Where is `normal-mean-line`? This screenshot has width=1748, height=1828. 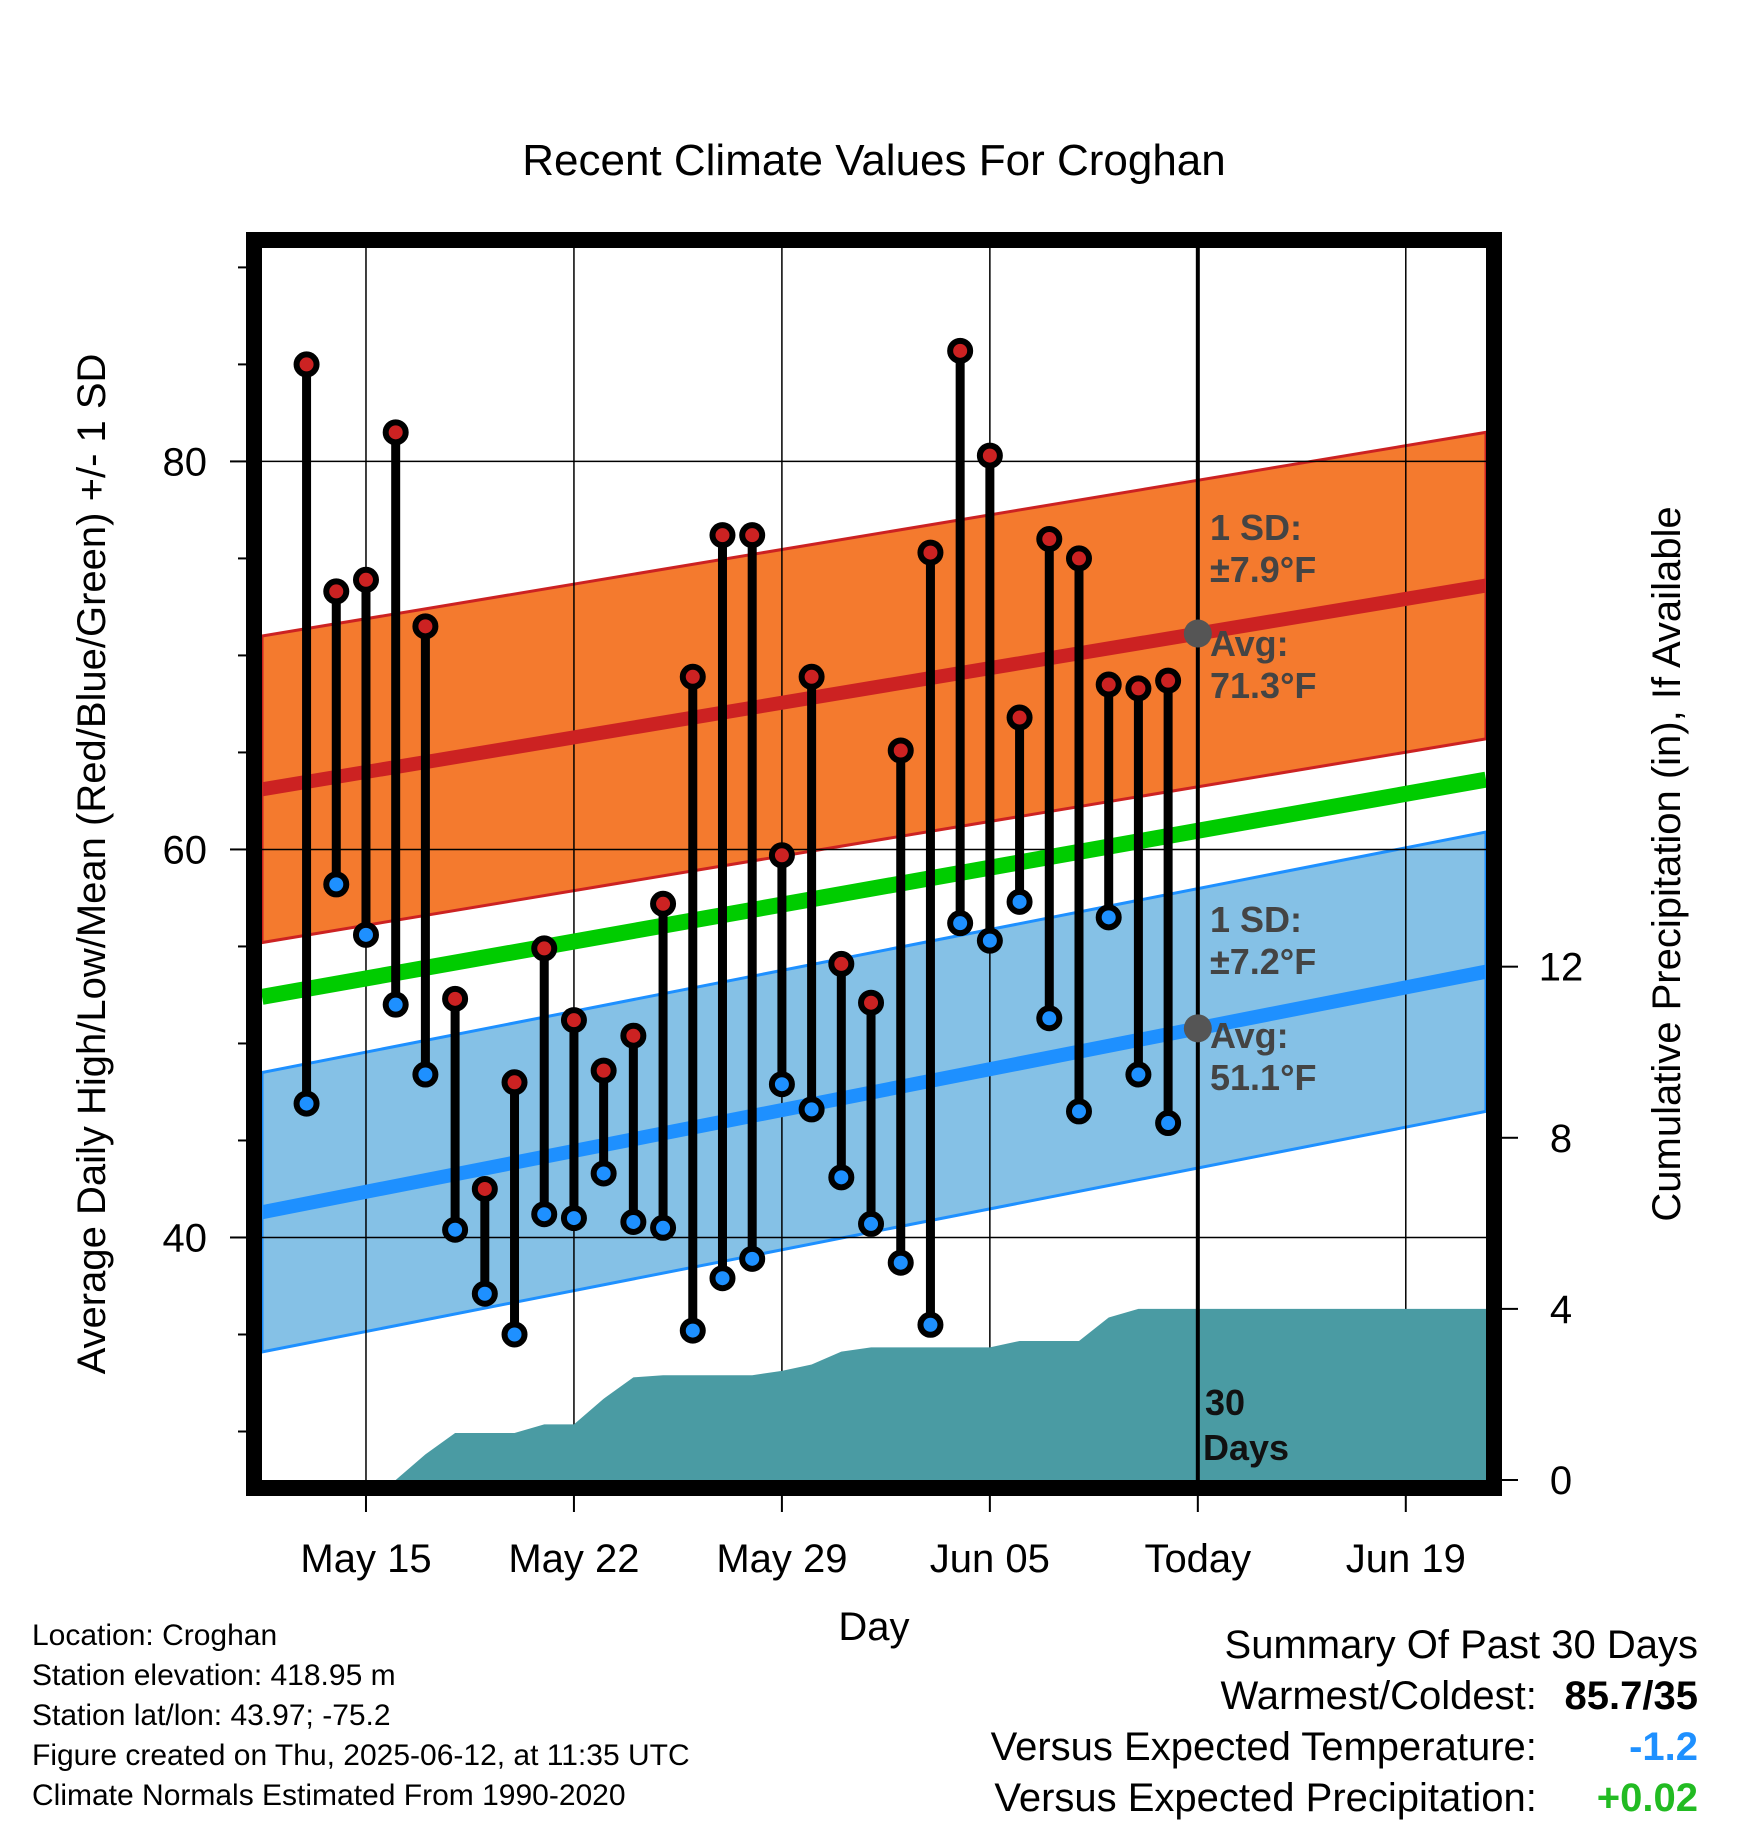 normal-mean-line is located at coordinates (874, 888).